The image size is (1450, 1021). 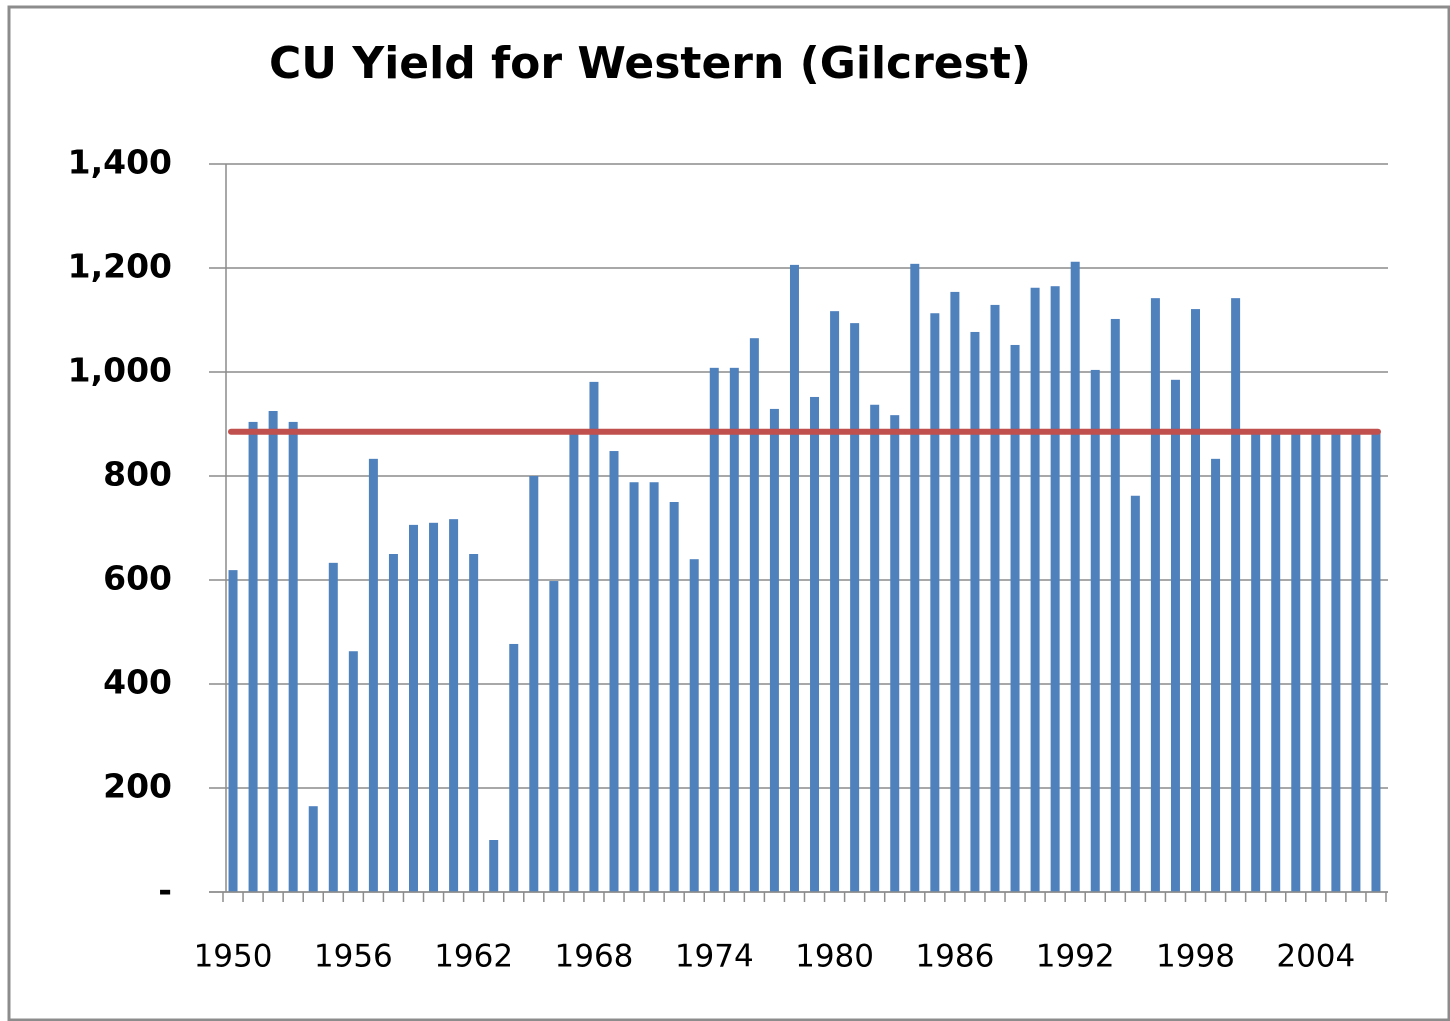 What do you see at coordinates (594, 957) in the screenshot?
I see `x-tick-label: 1968` at bounding box center [594, 957].